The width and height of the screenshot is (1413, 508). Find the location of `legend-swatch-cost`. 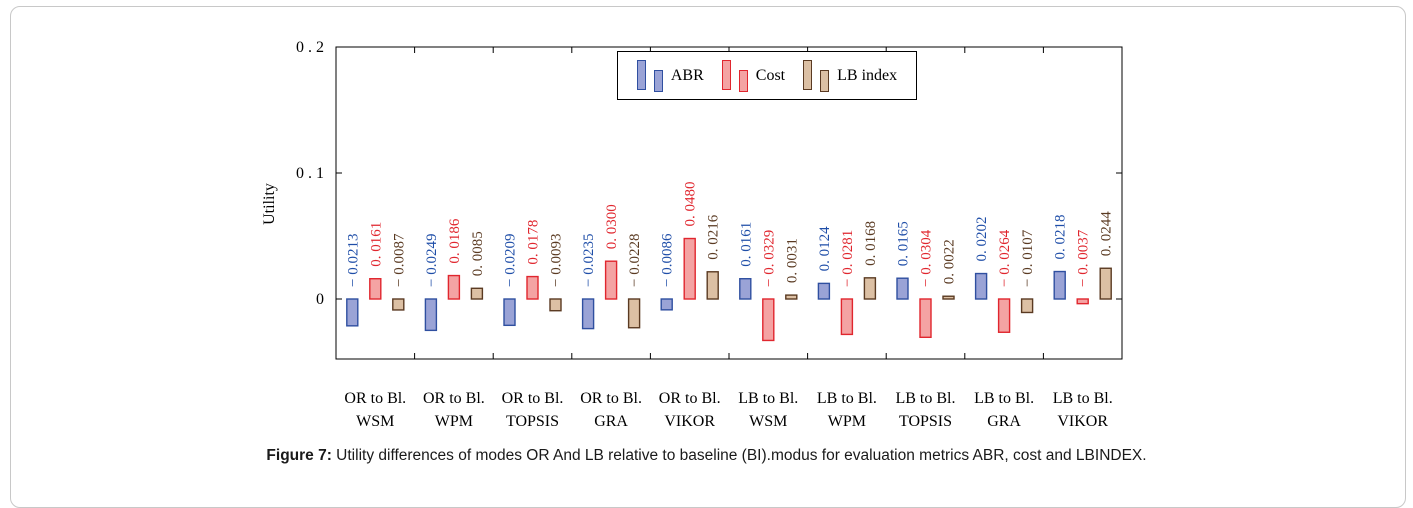

legend-swatch-cost is located at coordinates (735, 75).